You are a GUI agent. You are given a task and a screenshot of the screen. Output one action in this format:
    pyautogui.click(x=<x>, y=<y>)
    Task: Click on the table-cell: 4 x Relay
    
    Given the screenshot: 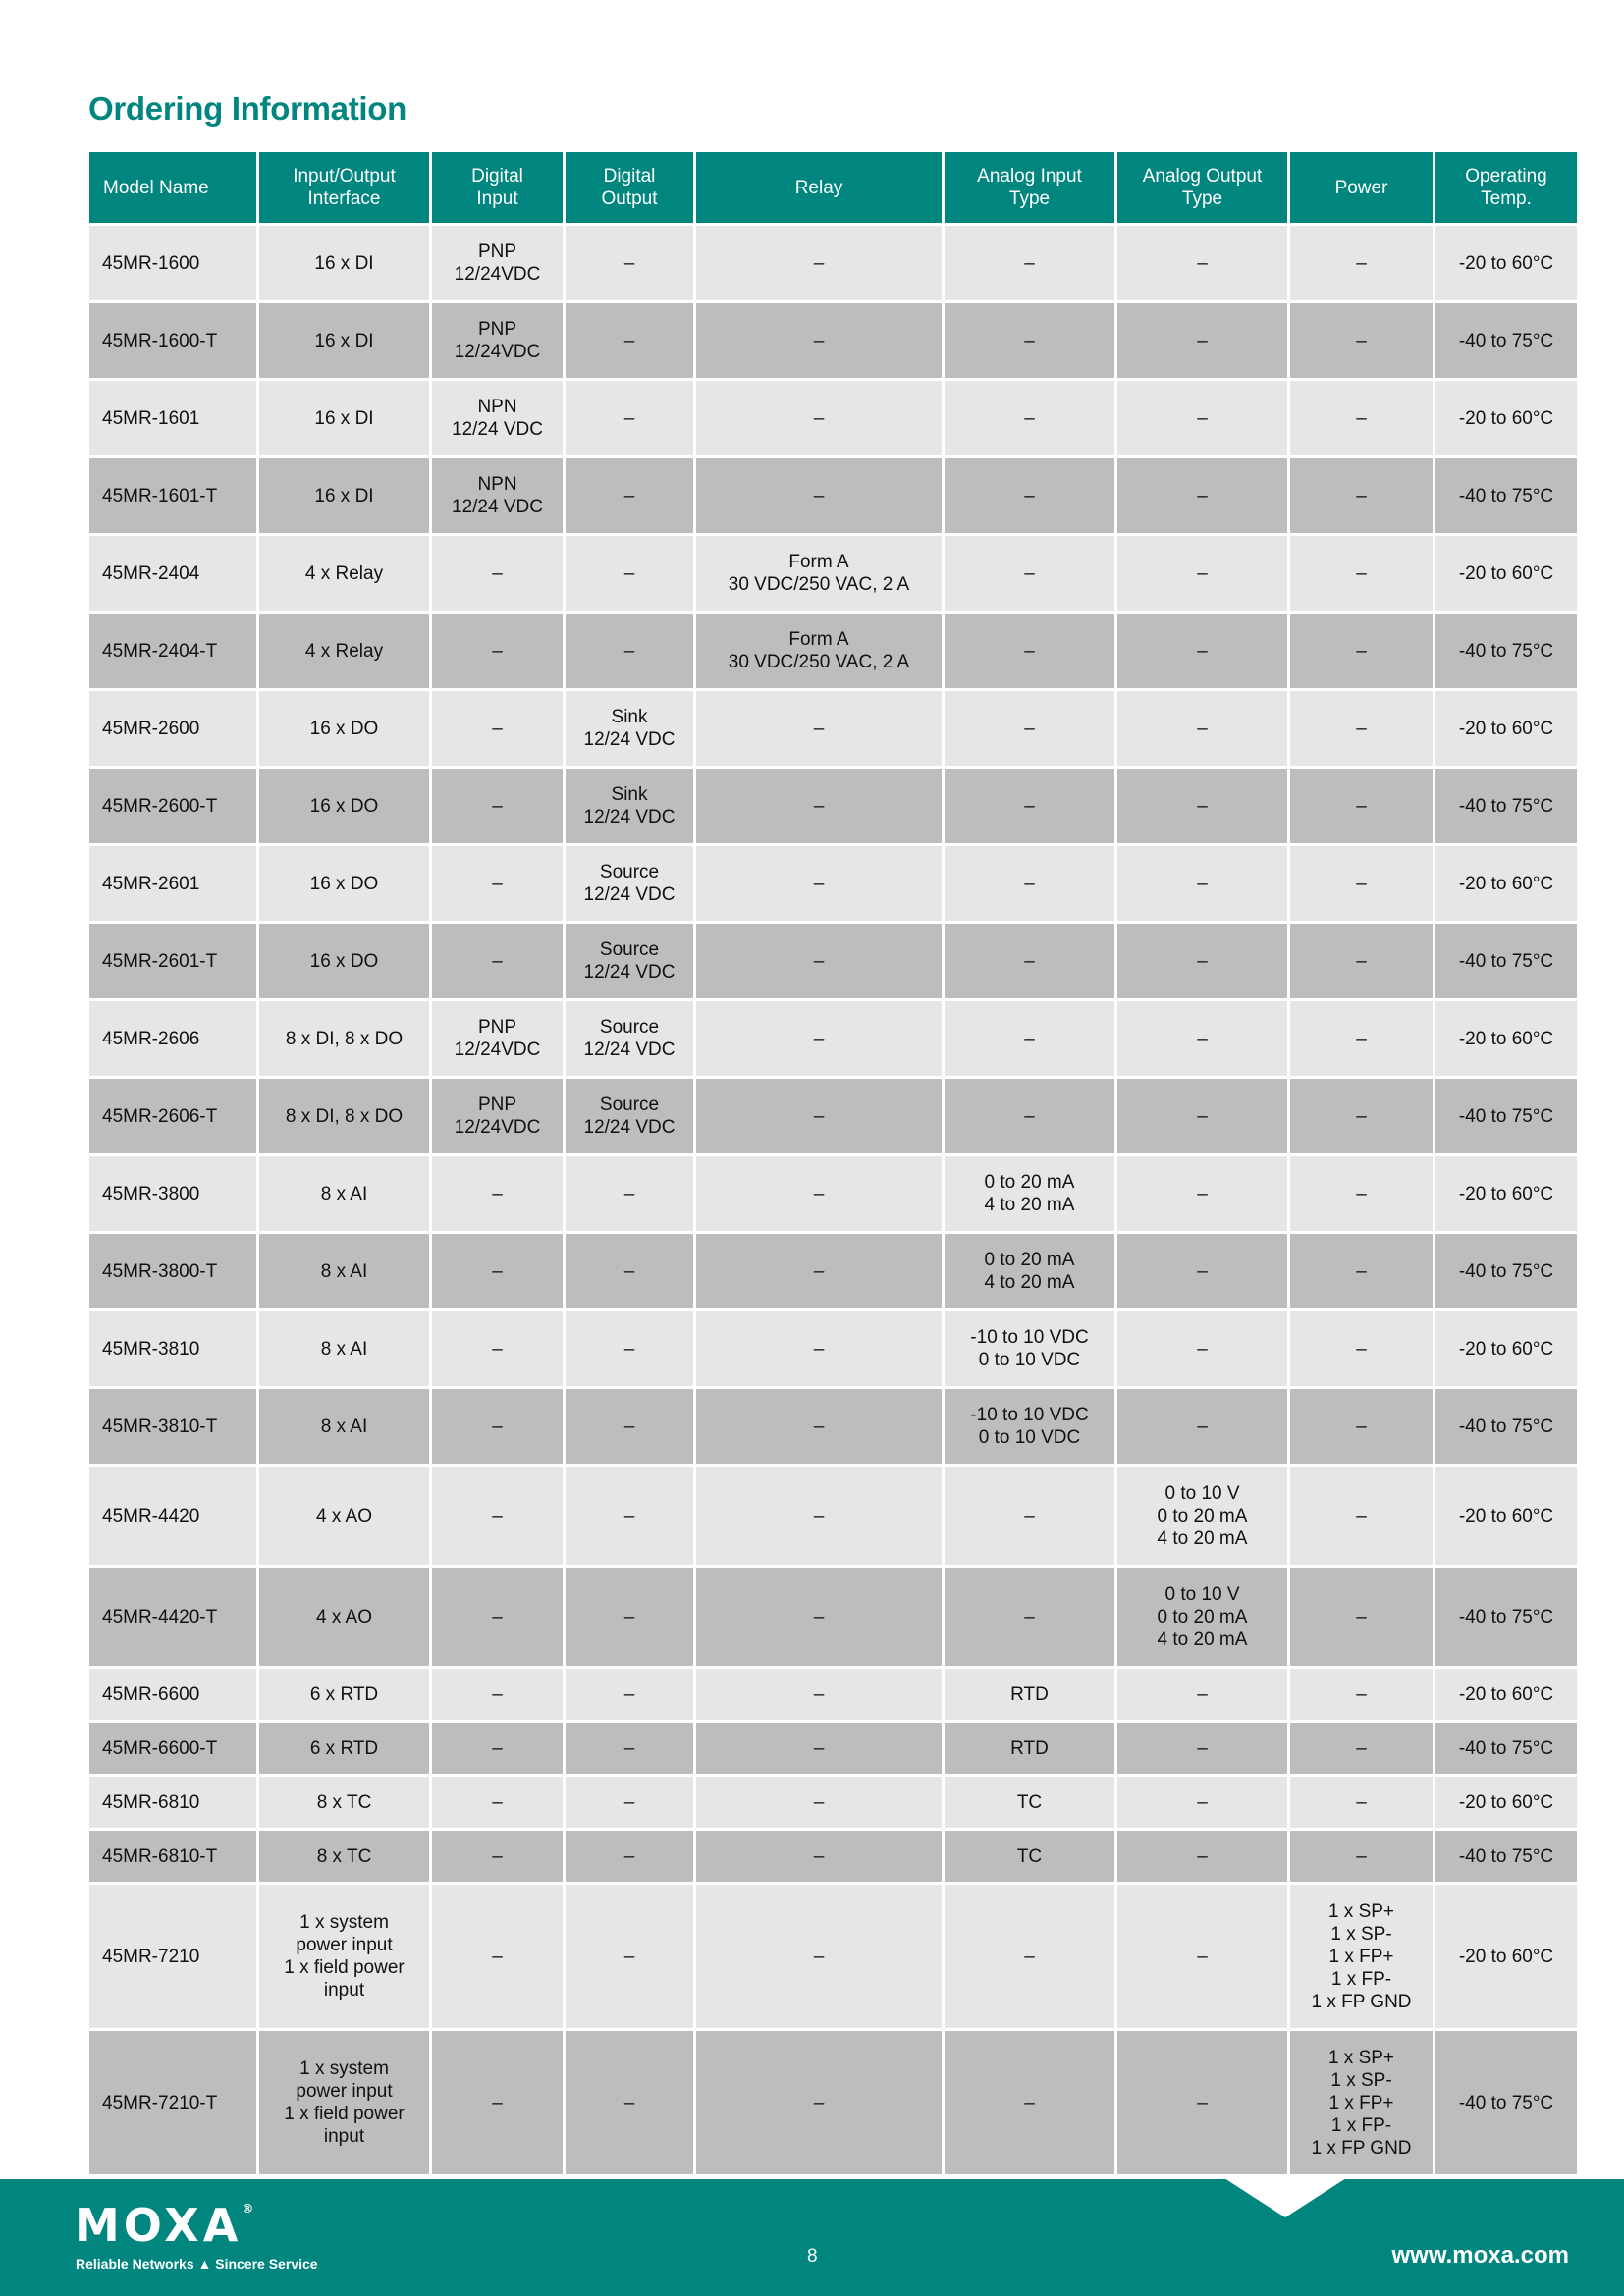 What is the action you would take?
    pyautogui.click(x=344, y=573)
    